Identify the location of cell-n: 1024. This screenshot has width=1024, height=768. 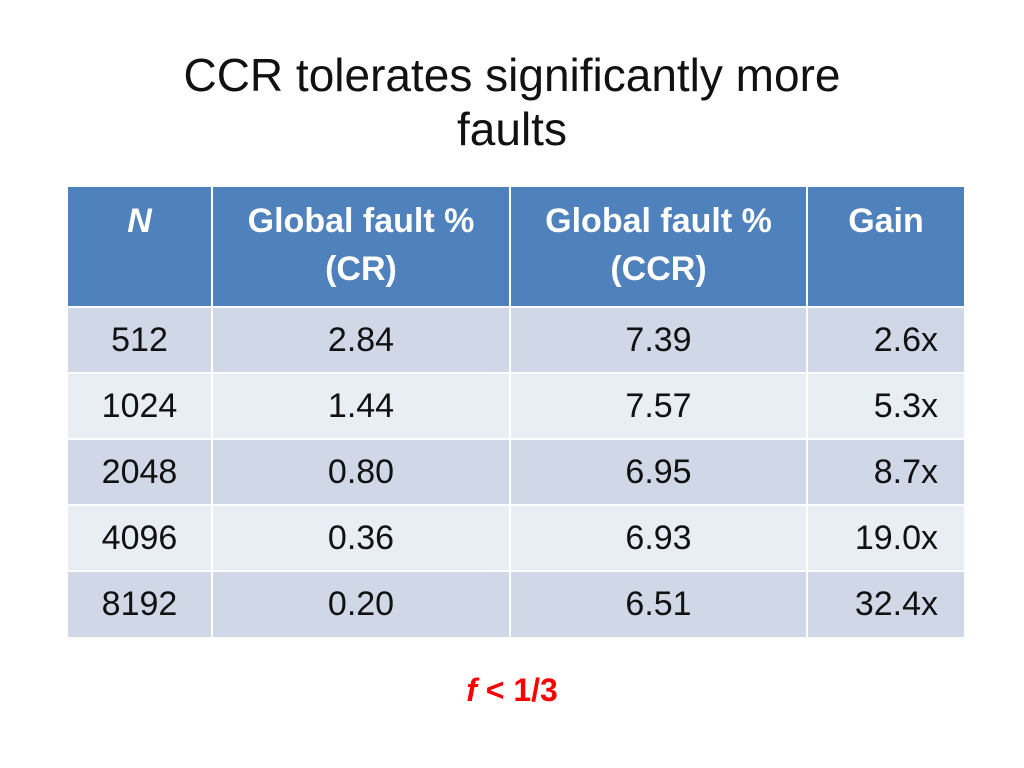
(140, 405).